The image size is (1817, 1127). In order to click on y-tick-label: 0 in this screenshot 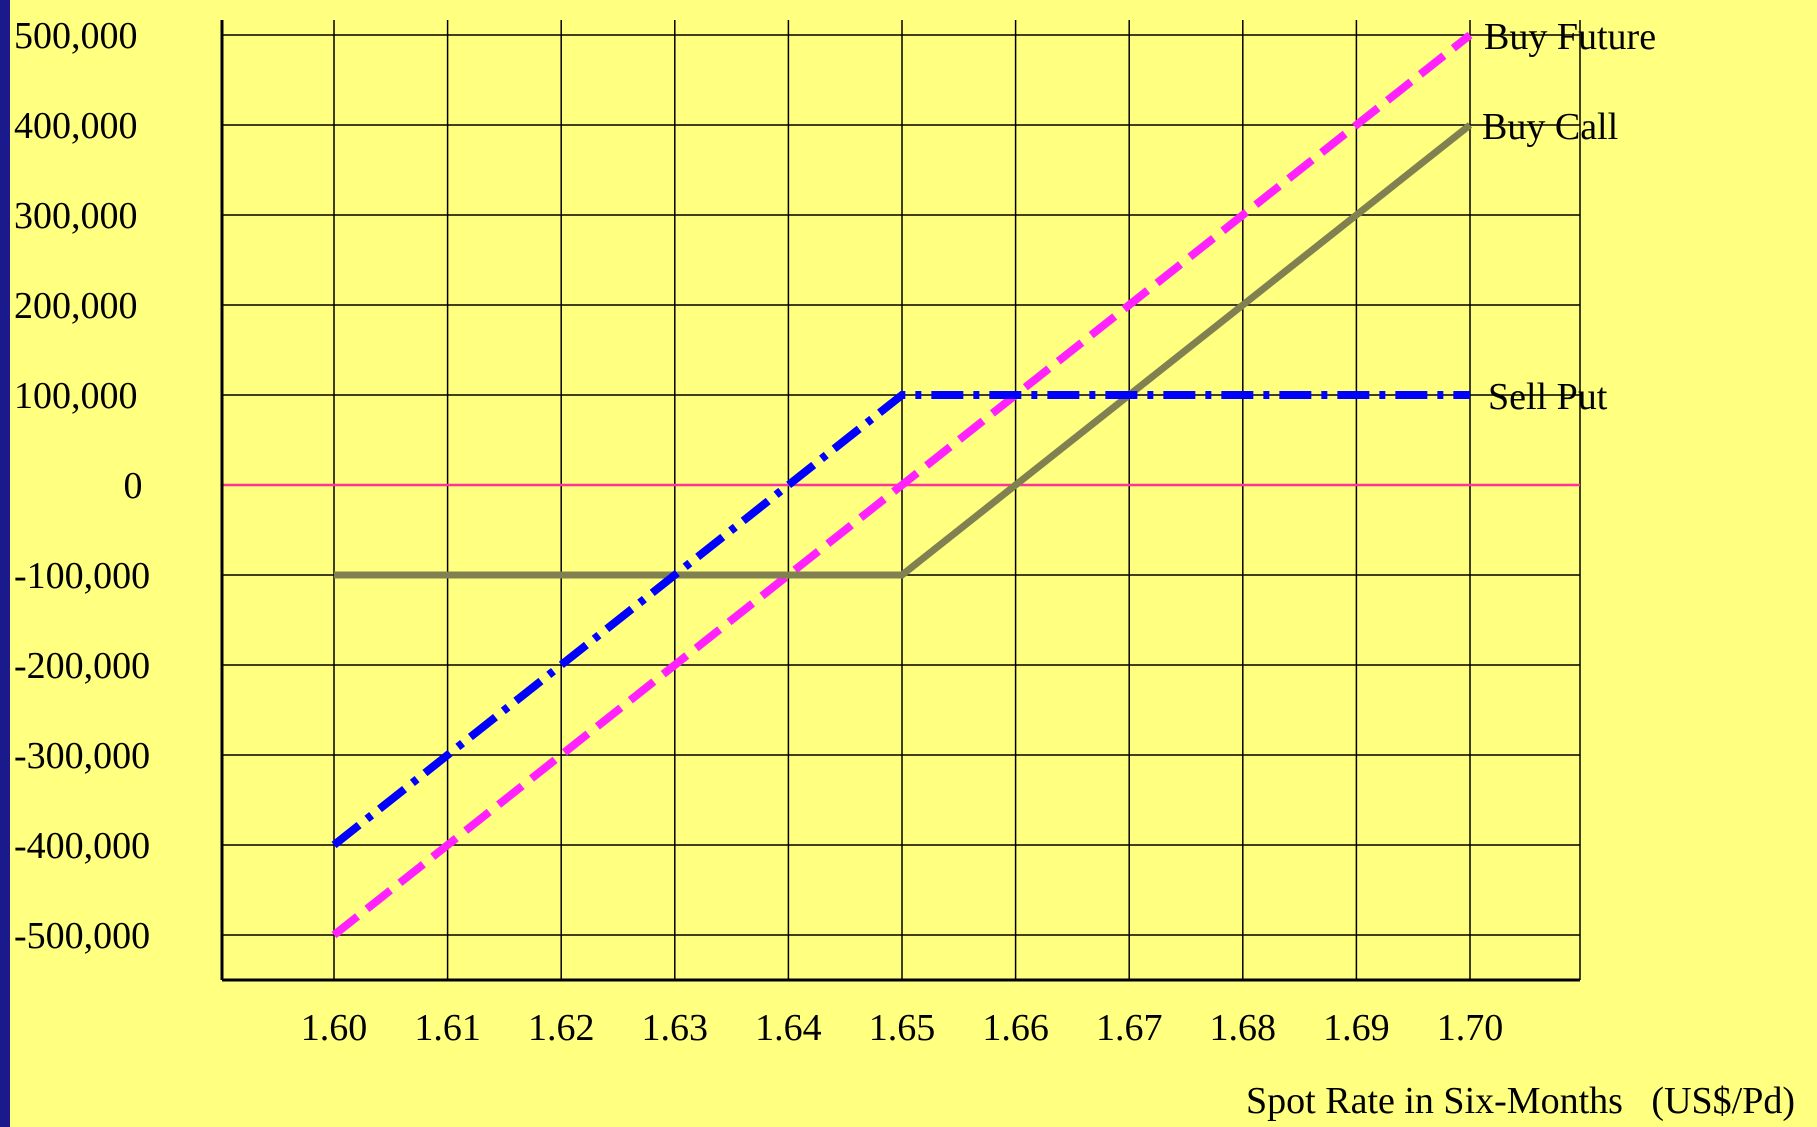, I will do `click(133, 486)`.